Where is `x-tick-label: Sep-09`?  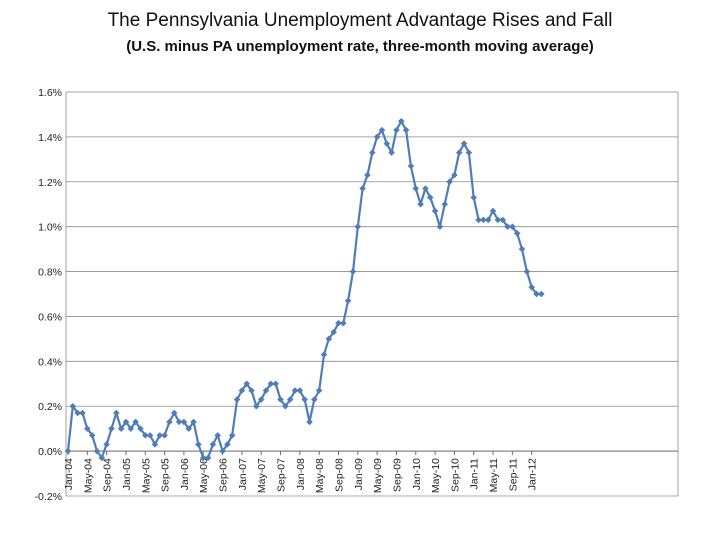
x-tick-label: Sep-09 is located at coordinates (397, 475).